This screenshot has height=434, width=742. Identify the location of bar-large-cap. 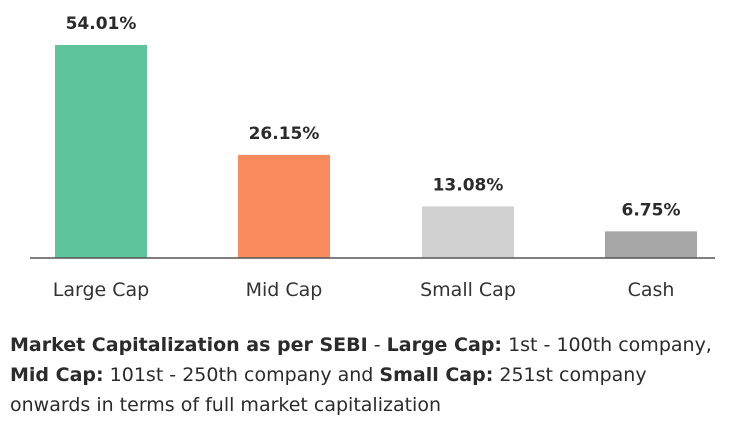
(101, 151).